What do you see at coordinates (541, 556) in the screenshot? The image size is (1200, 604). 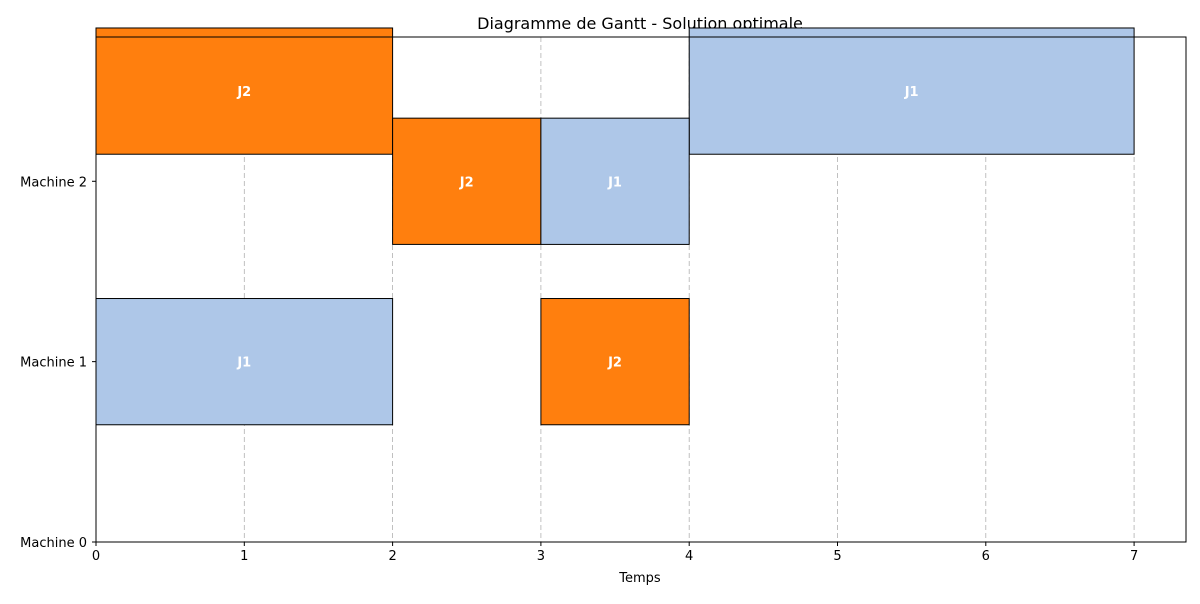 I see `x-tick-label: 3` at bounding box center [541, 556].